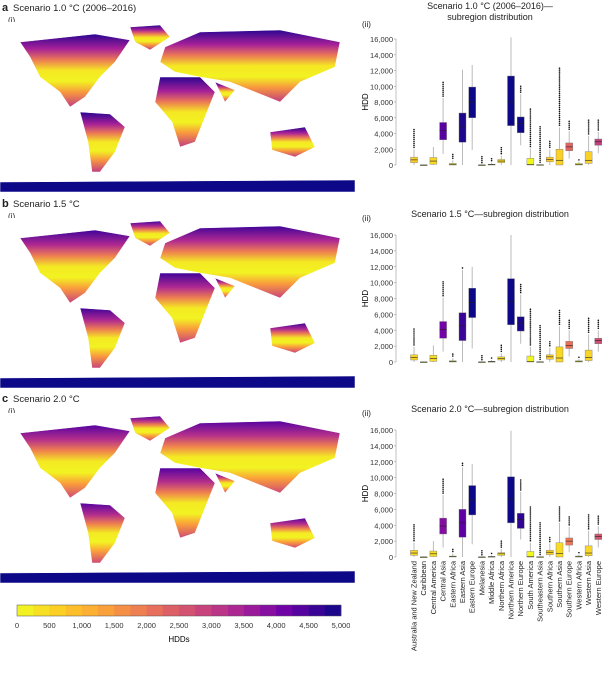 This screenshot has width=603, height=685. What do you see at coordinates (17, 625) in the screenshot?
I see `colorbar-tick: 0` at bounding box center [17, 625].